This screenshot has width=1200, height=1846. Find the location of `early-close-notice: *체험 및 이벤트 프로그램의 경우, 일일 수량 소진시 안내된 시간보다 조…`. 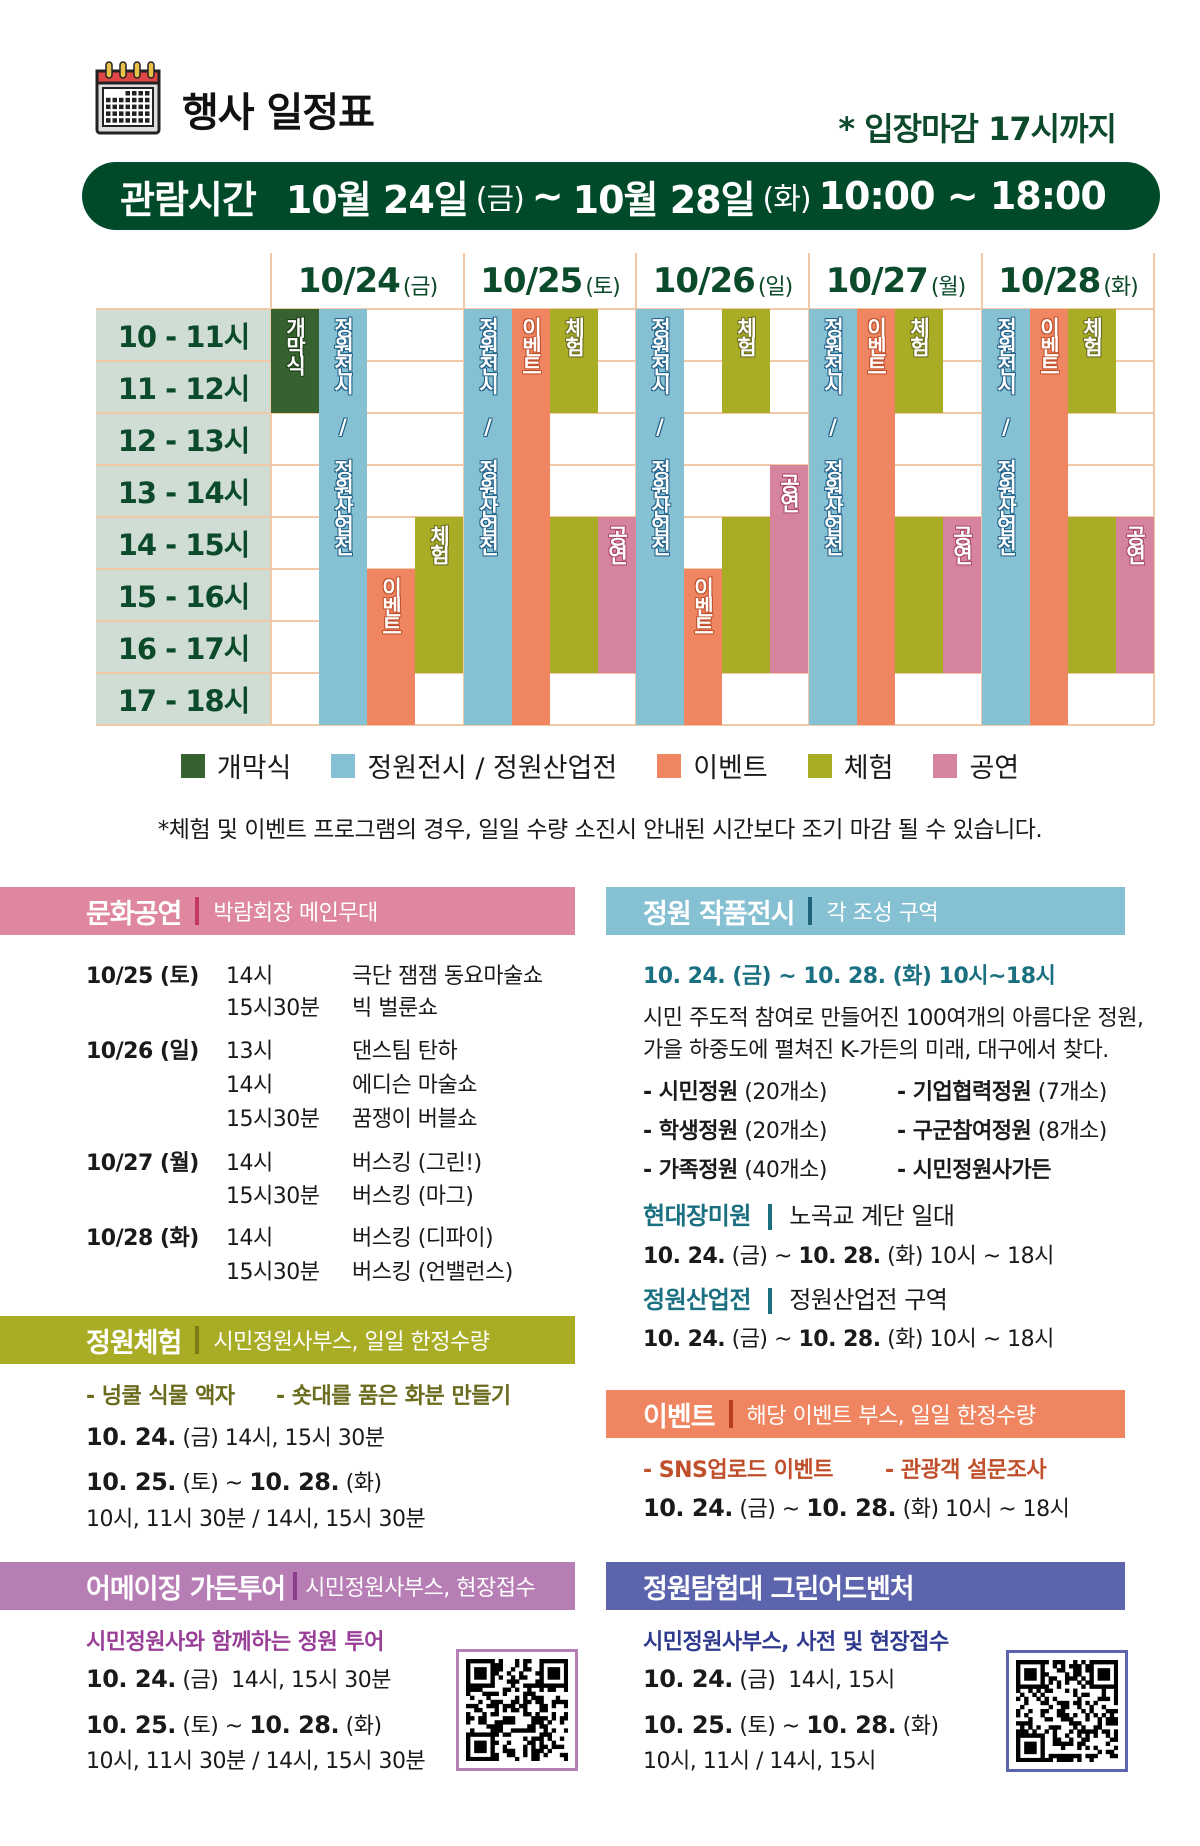

early-close-notice: *체험 및 이벤트 프로그램의 경우, 일일 수량 소진시 안내된 시간보다 조… is located at coordinates (600, 830).